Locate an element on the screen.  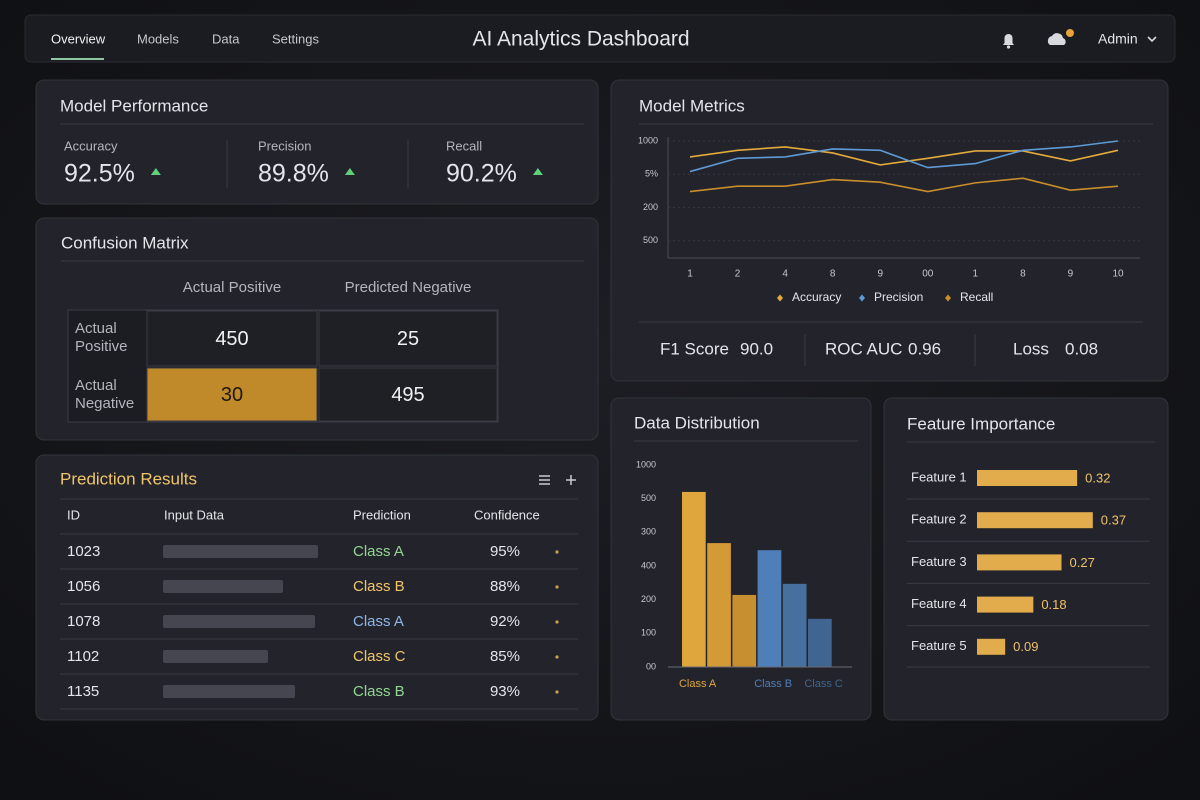
bar-category-label: Feature 1 is located at coordinates (939, 476).